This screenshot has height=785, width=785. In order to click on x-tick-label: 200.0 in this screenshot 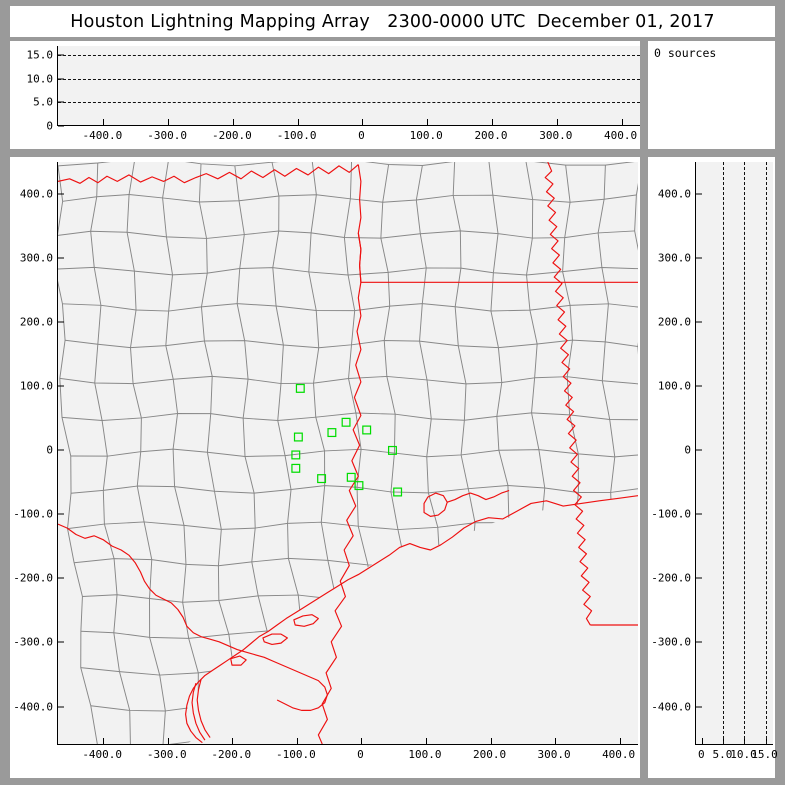, I will do `click(491, 135)`.